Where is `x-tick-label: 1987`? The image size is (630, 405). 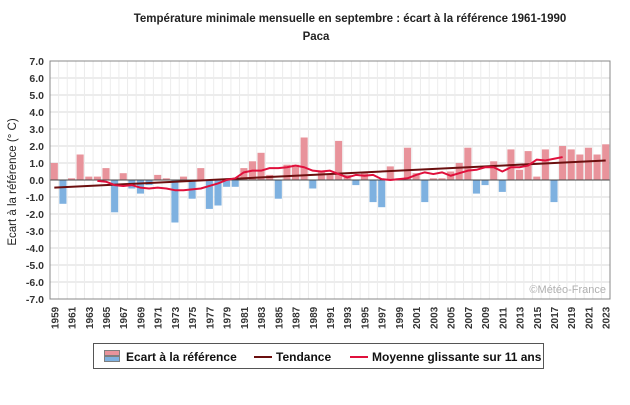 x-tick-label: 1987 is located at coordinates (297, 317).